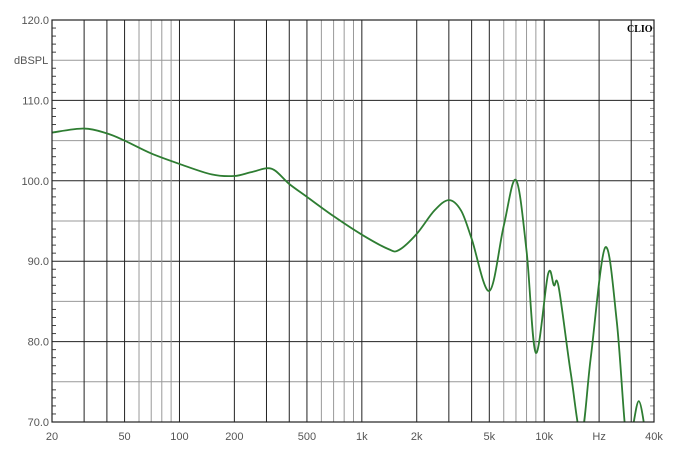 This screenshot has height=453, width=680. Describe the element at coordinates (544, 437) in the screenshot. I see `x-tick-label: 10k` at that location.